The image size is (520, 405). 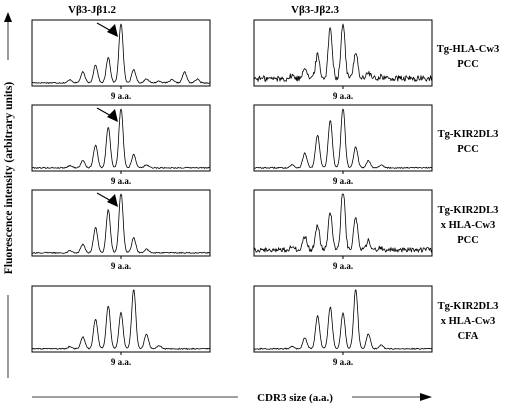 What do you see at coordinates (9, 178) in the screenshot?
I see `y-axis-label: Fluorescence intensity (arbitrary units)` at bounding box center [9, 178].